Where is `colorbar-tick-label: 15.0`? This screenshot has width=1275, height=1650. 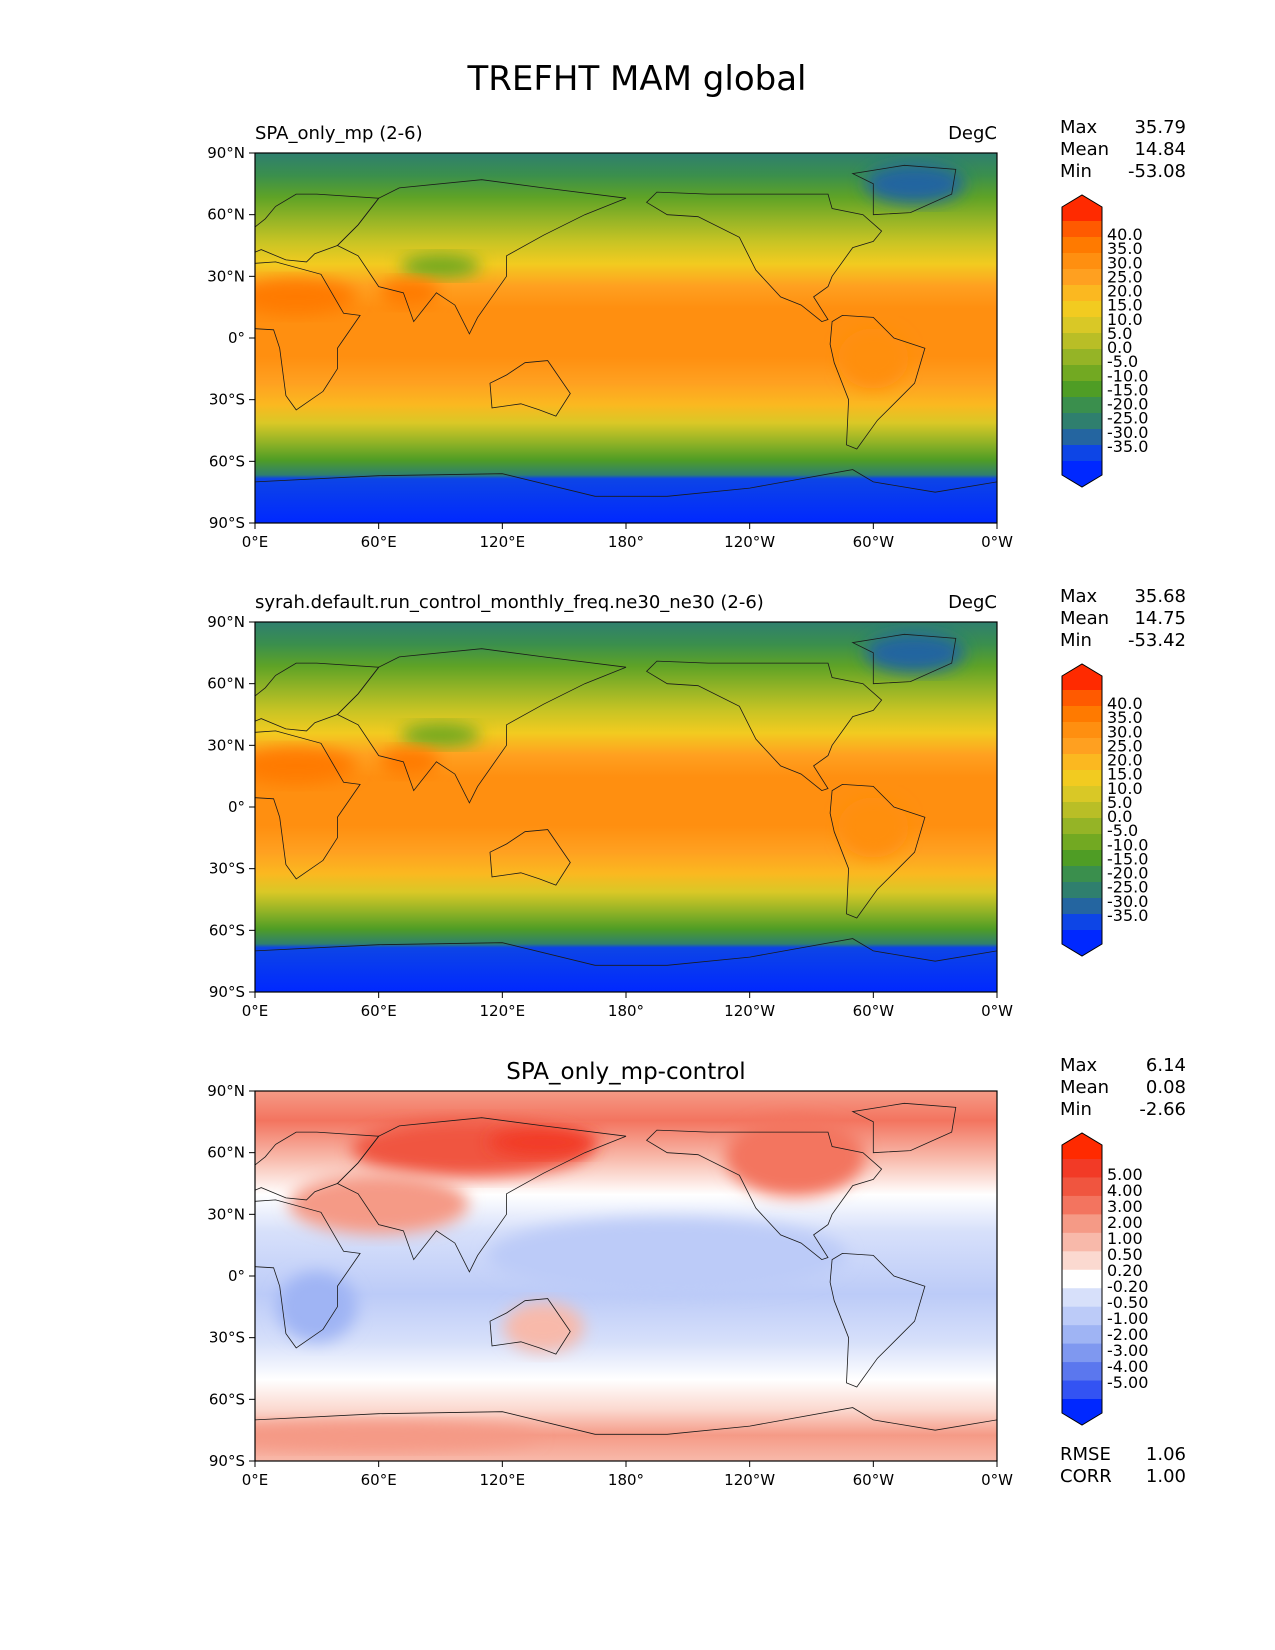 colorbar-tick-label: 15.0 is located at coordinates (1125, 305).